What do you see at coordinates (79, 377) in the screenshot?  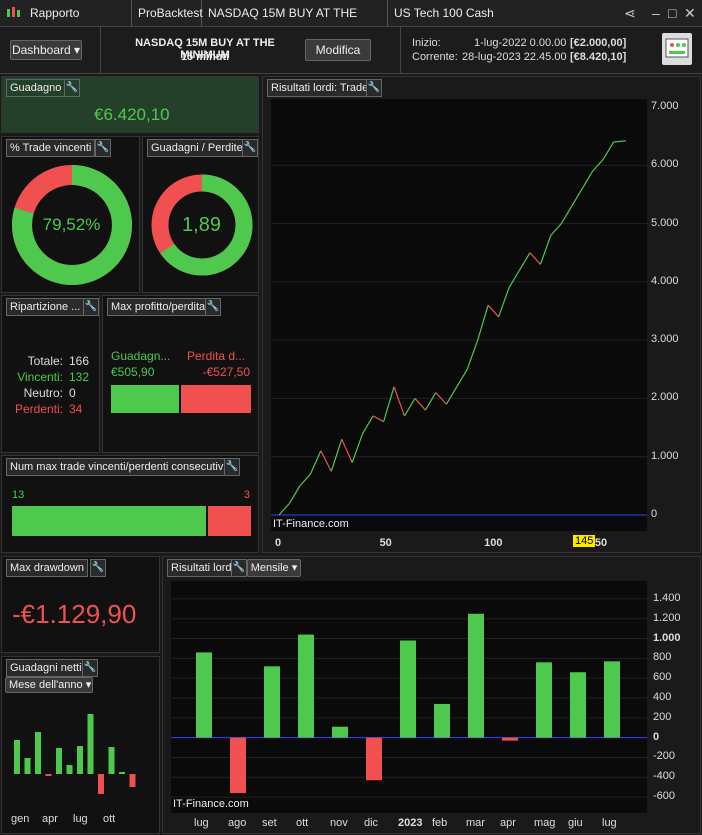 I see `win-value: 132` at bounding box center [79, 377].